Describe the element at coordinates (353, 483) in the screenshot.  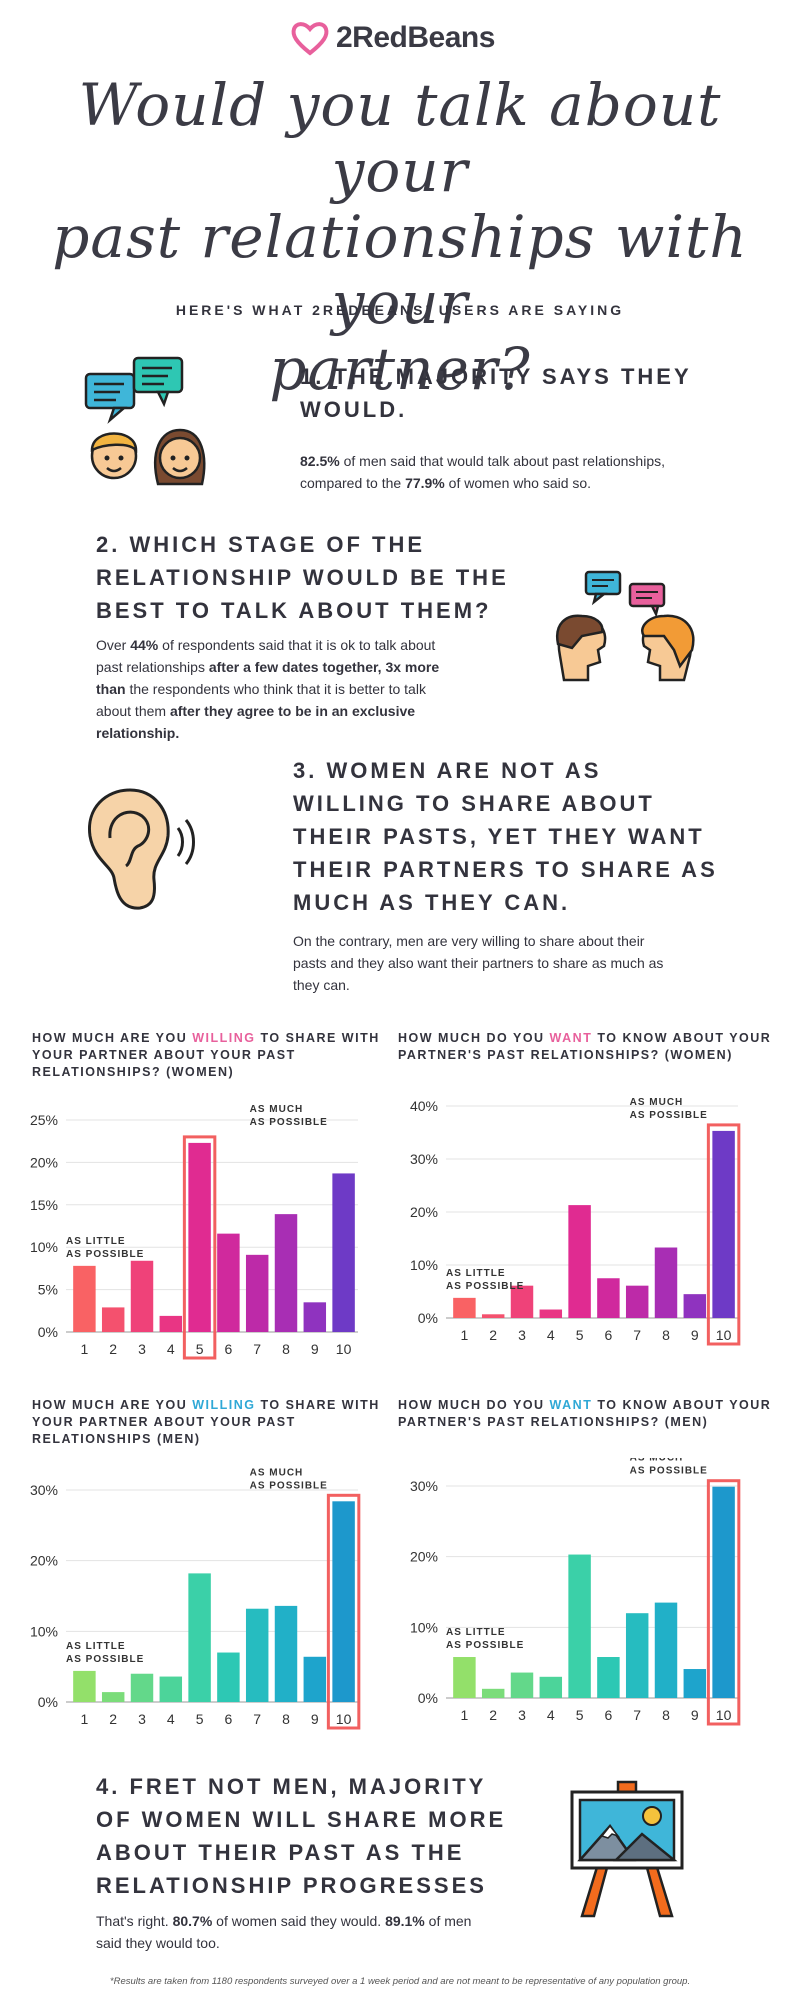
I see `text-fragment: compared to the` at that location.